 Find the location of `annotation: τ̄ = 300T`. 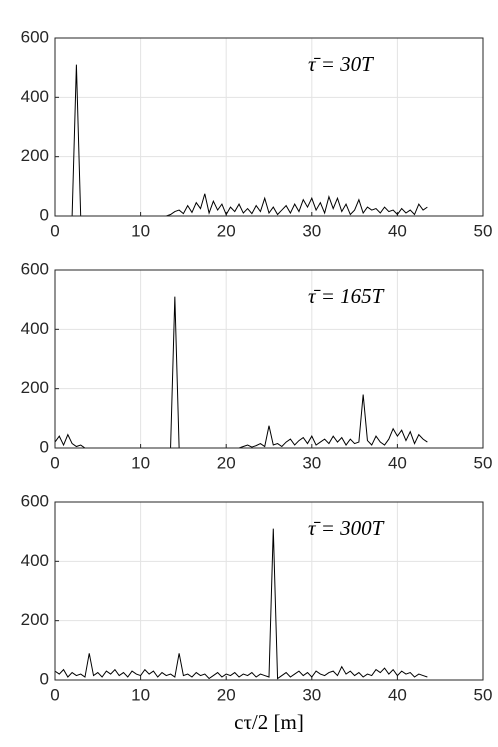

annotation: τ̄ = 300T is located at coordinates (346, 528).